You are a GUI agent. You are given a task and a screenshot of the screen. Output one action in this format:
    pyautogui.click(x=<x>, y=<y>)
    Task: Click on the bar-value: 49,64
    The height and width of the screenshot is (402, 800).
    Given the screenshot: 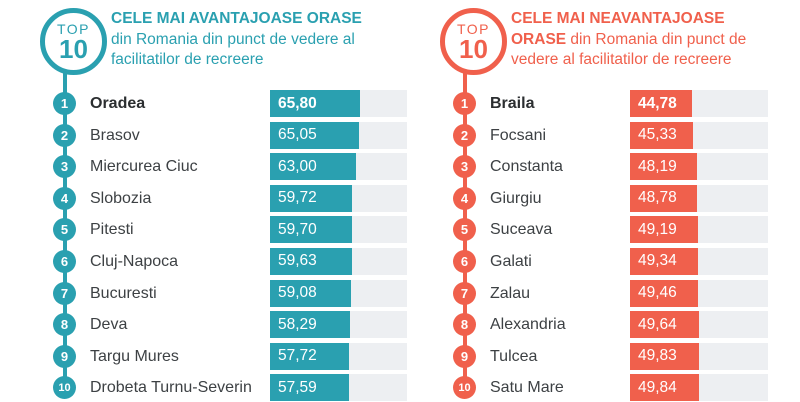 What is the action you would take?
    pyautogui.click(x=657, y=324)
    